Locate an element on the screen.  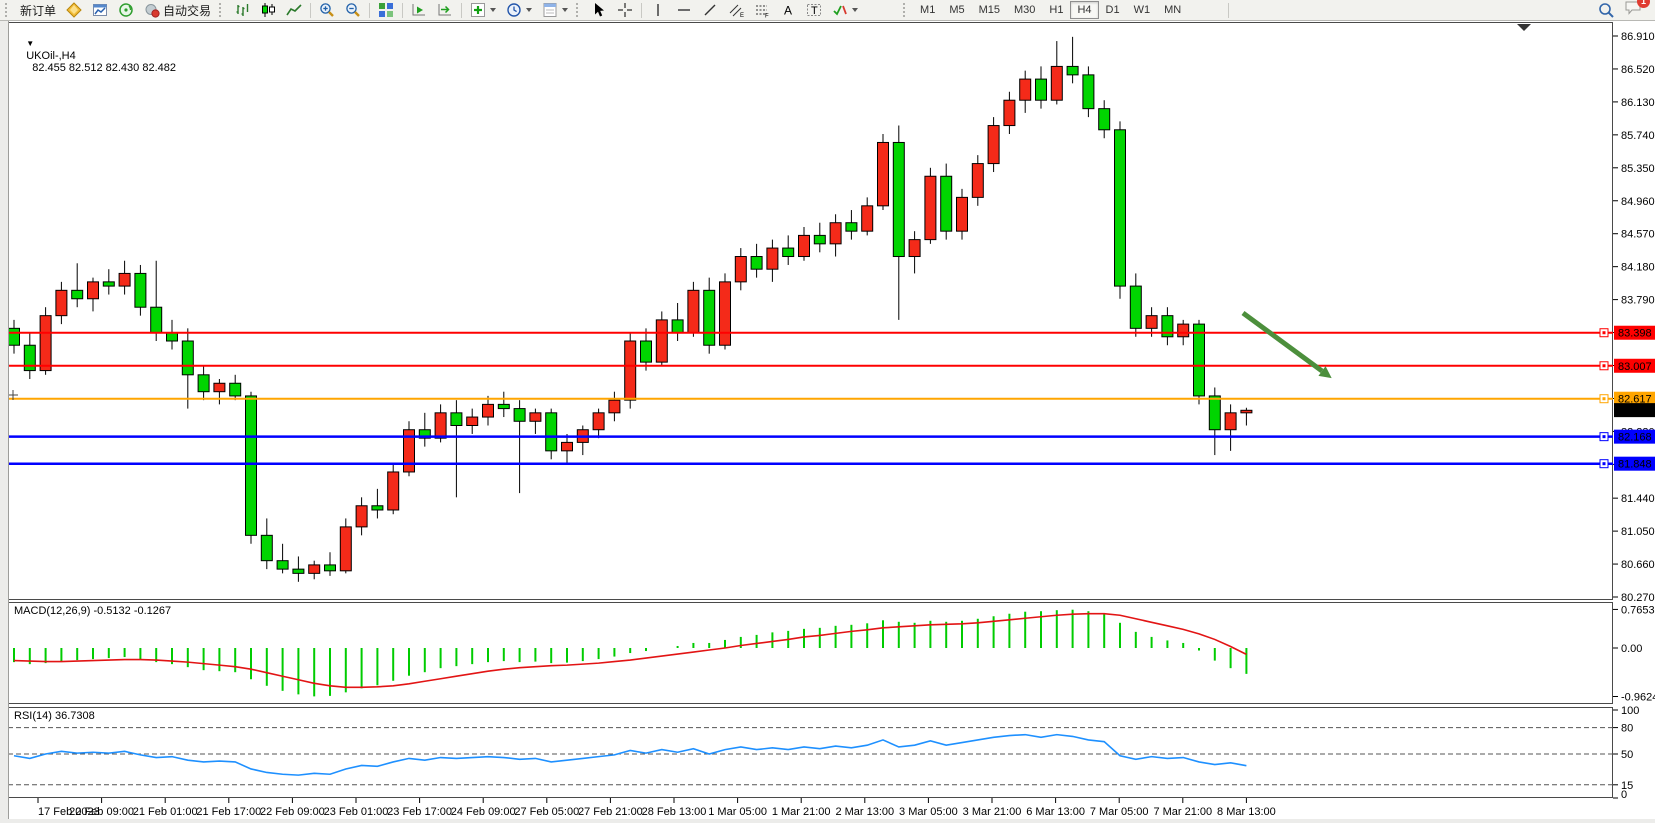
timeframe-h4-button: H4 is located at coordinates (1084, 10).